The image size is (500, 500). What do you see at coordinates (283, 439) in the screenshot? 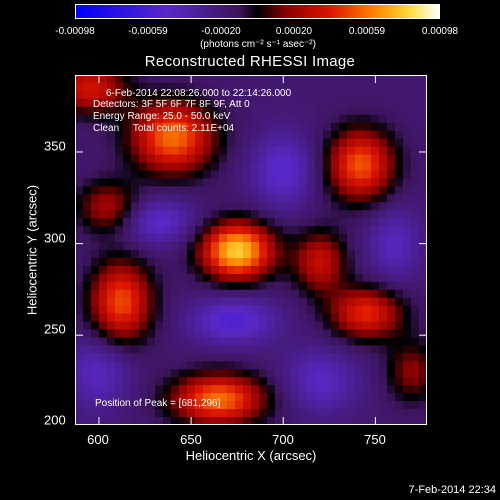
I see `x-tick-label: 700` at bounding box center [283, 439].